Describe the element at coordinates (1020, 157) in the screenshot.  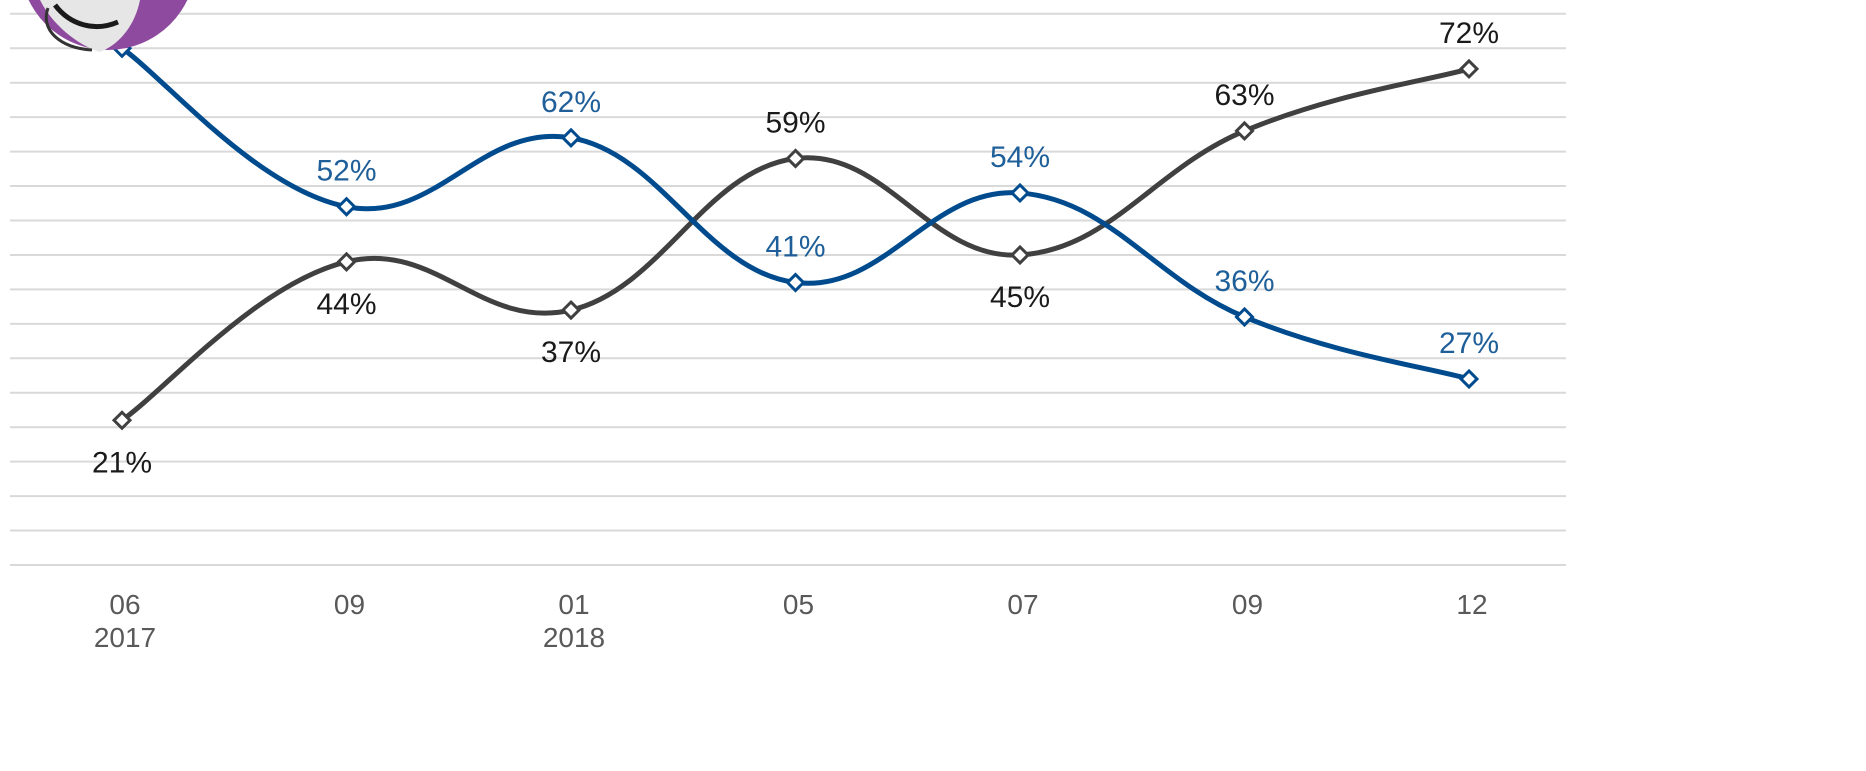
I see `series-1-data-label: 54%` at that location.